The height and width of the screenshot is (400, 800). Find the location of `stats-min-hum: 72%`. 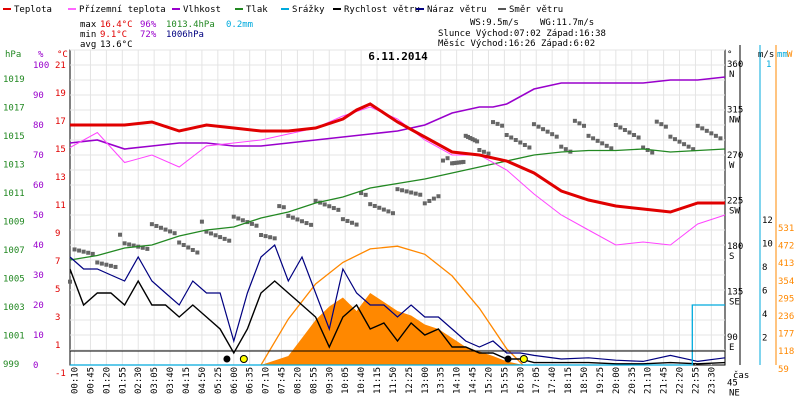

stats-min-hum: 72% is located at coordinates (148, 35).